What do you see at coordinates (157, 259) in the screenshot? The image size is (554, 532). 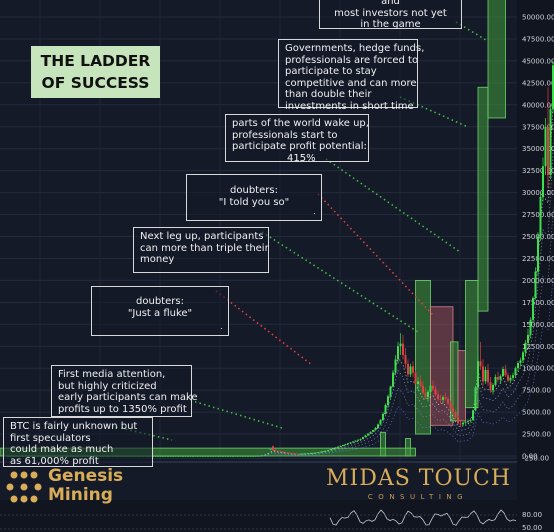 I see `annotation-text: money` at bounding box center [157, 259].